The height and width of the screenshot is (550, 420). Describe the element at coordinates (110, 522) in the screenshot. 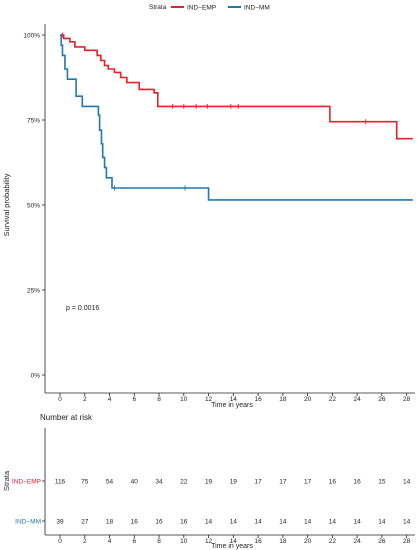

I see `risk-count-ind-mm: 18` at that location.